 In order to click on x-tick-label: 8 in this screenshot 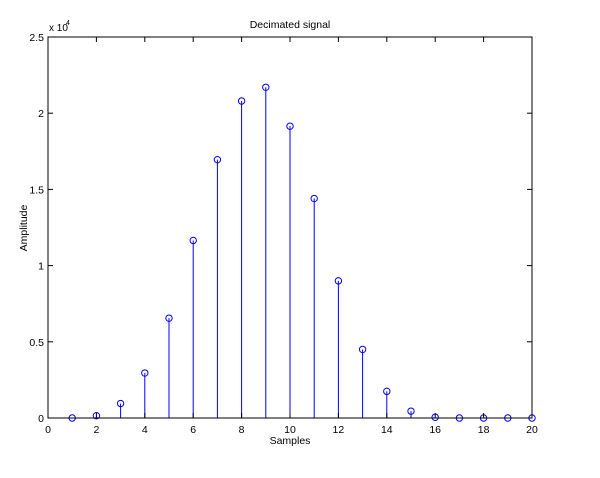, I will do `click(242, 430)`.